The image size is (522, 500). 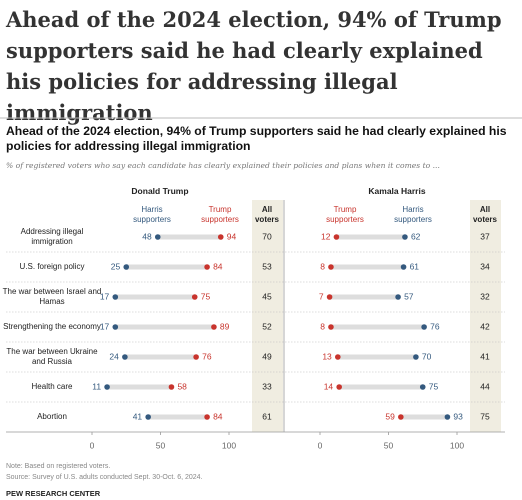 What do you see at coordinates (485, 386) in the screenshot?
I see `all-voters-value: 44` at bounding box center [485, 386].